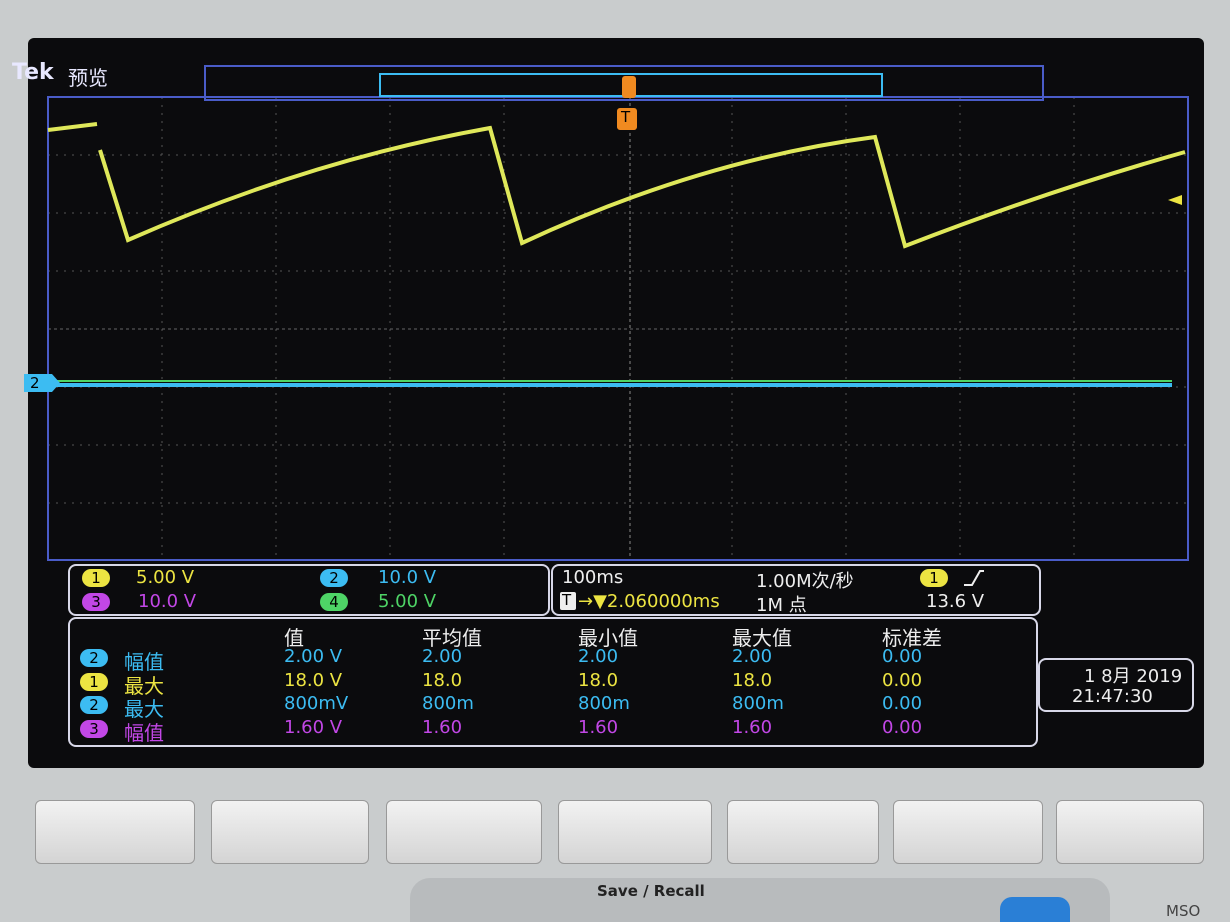  I want to click on channel-badge: 4, so click(334, 602).